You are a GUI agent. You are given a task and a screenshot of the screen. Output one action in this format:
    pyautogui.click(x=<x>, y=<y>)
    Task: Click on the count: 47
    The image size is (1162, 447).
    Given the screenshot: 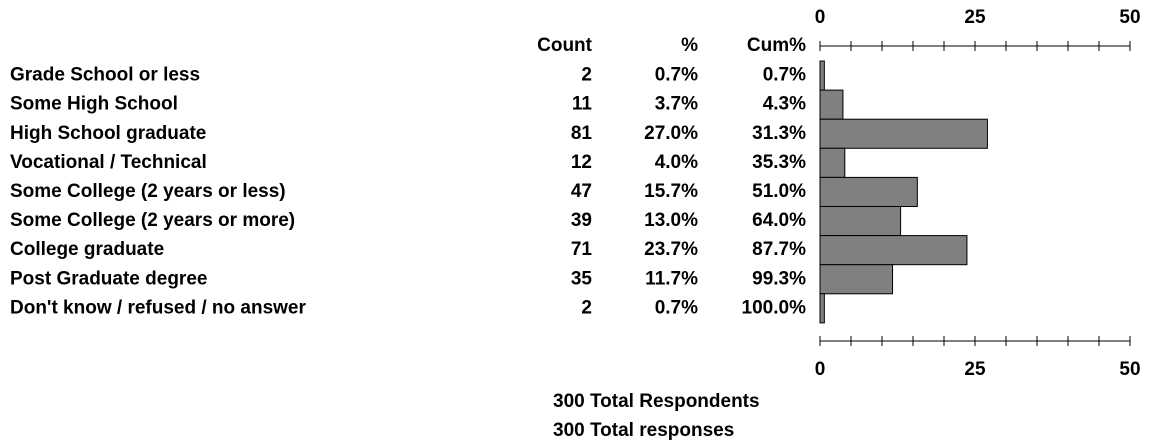 What is the action you would take?
    pyautogui.click(x=581, y=191)
    